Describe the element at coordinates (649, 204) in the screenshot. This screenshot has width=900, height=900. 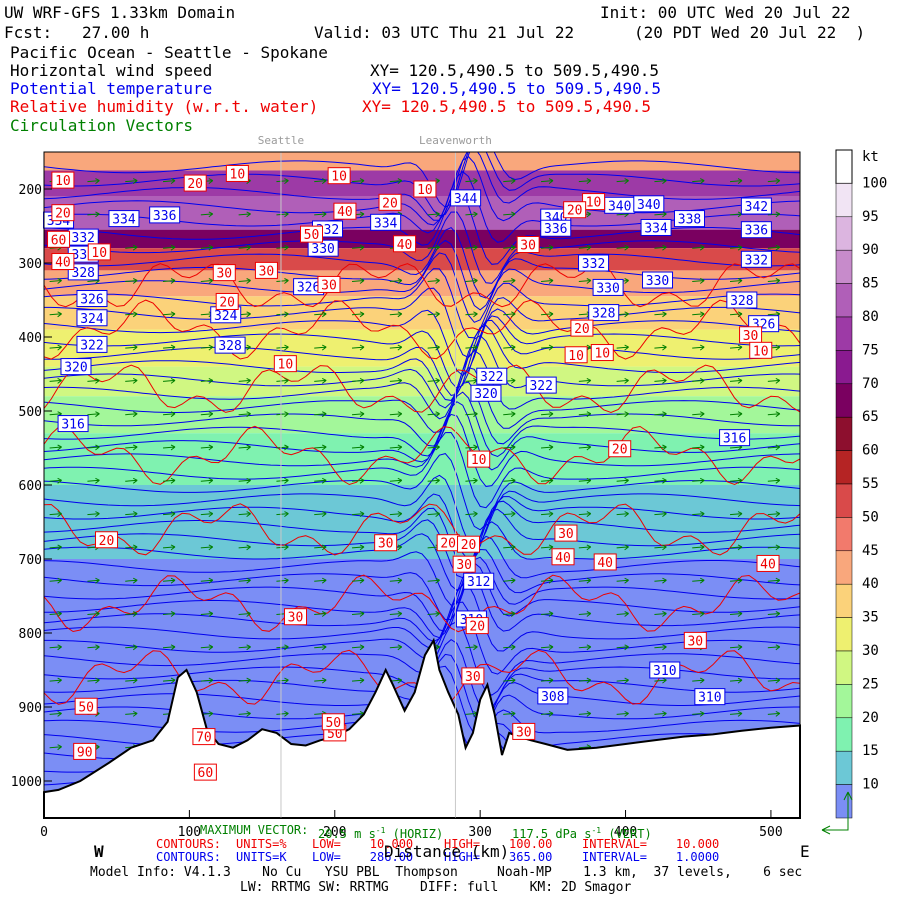
I see `theta-label: 340` at that location.